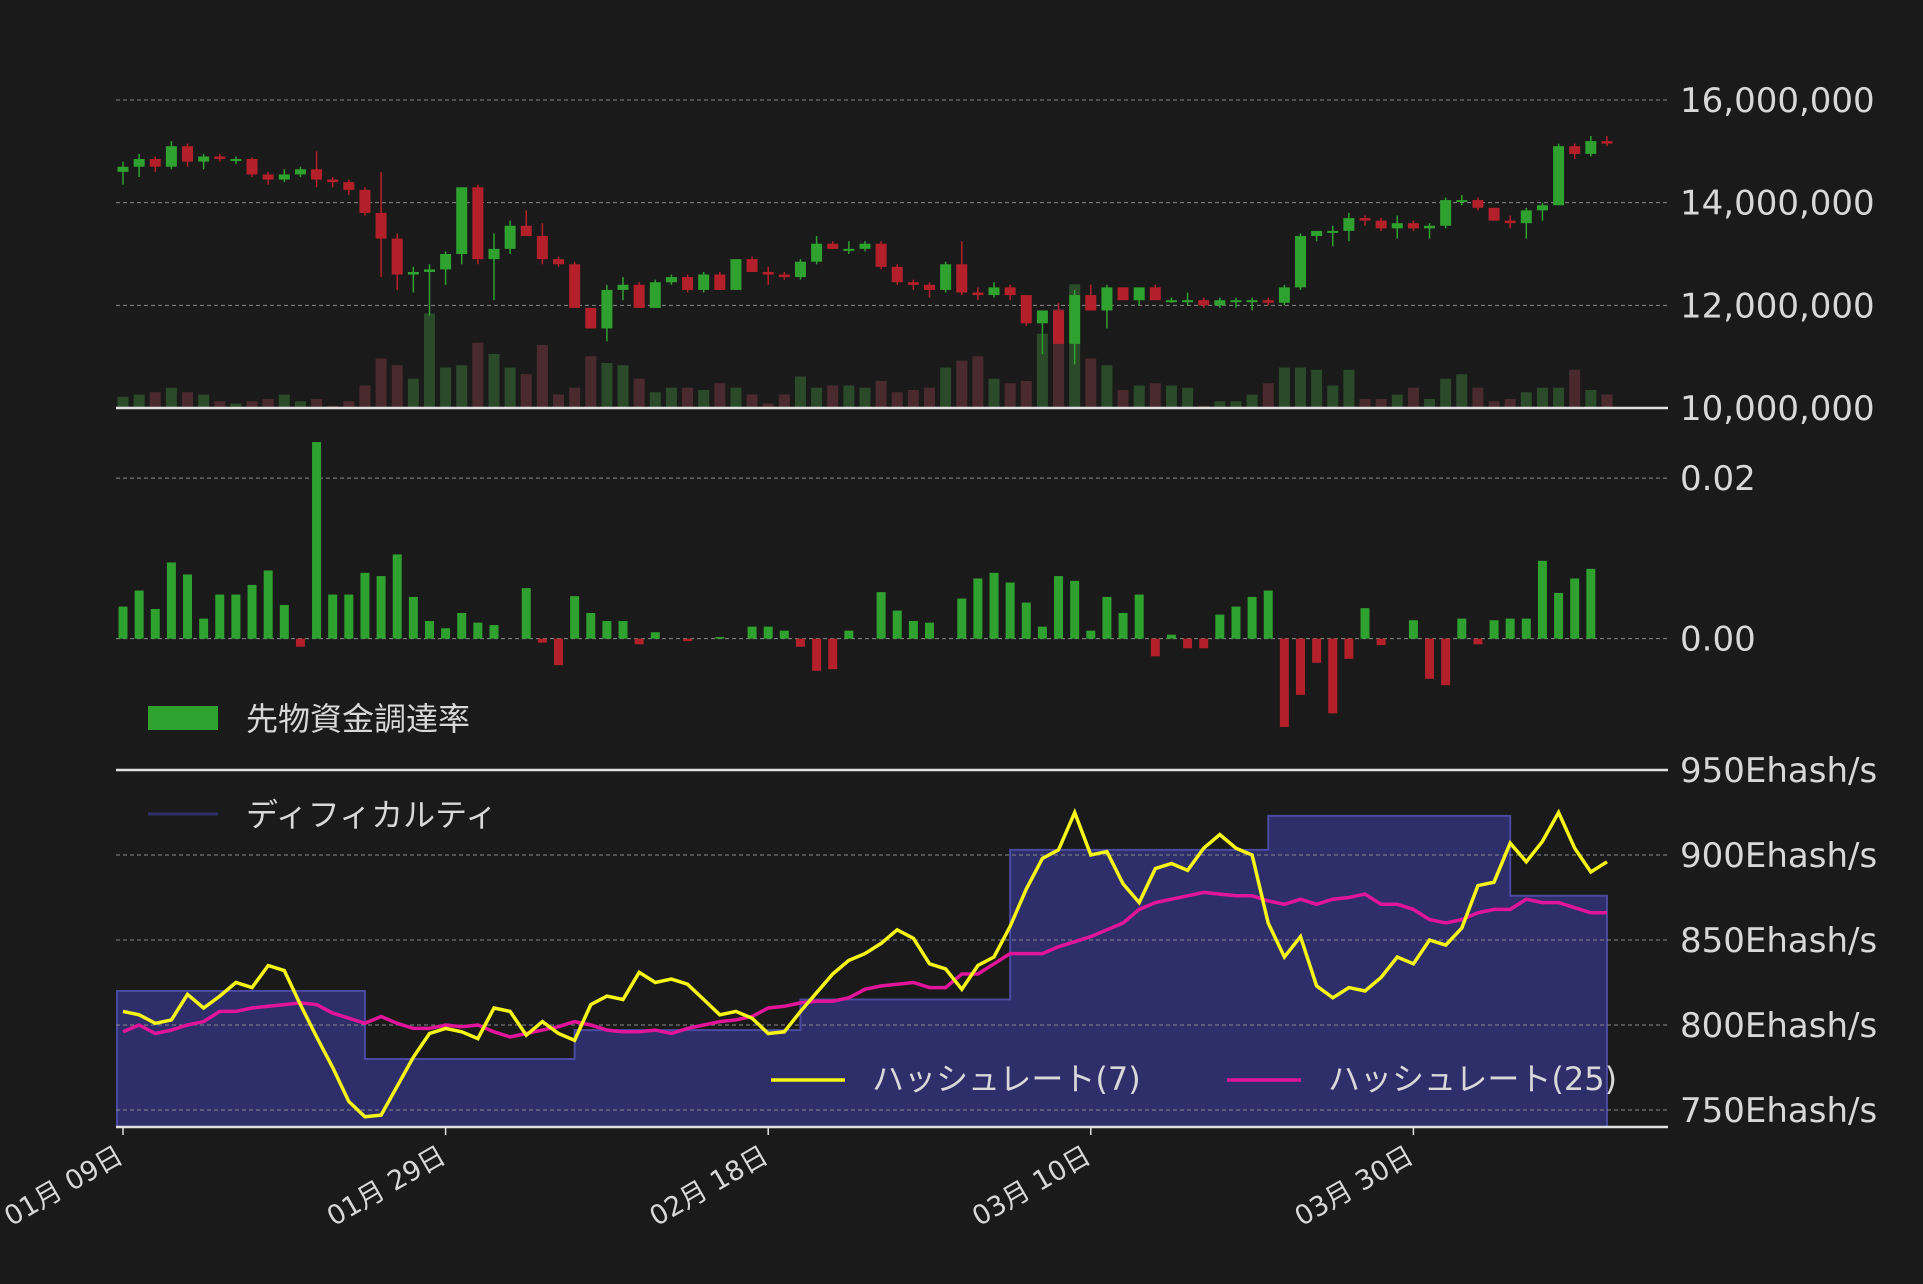 The width and height of the screenshot is (1923, 1284). Describe the element at coordinates (1777, 306) in the screenshot. I see `price-tick-label: 12,000,000` at that location.